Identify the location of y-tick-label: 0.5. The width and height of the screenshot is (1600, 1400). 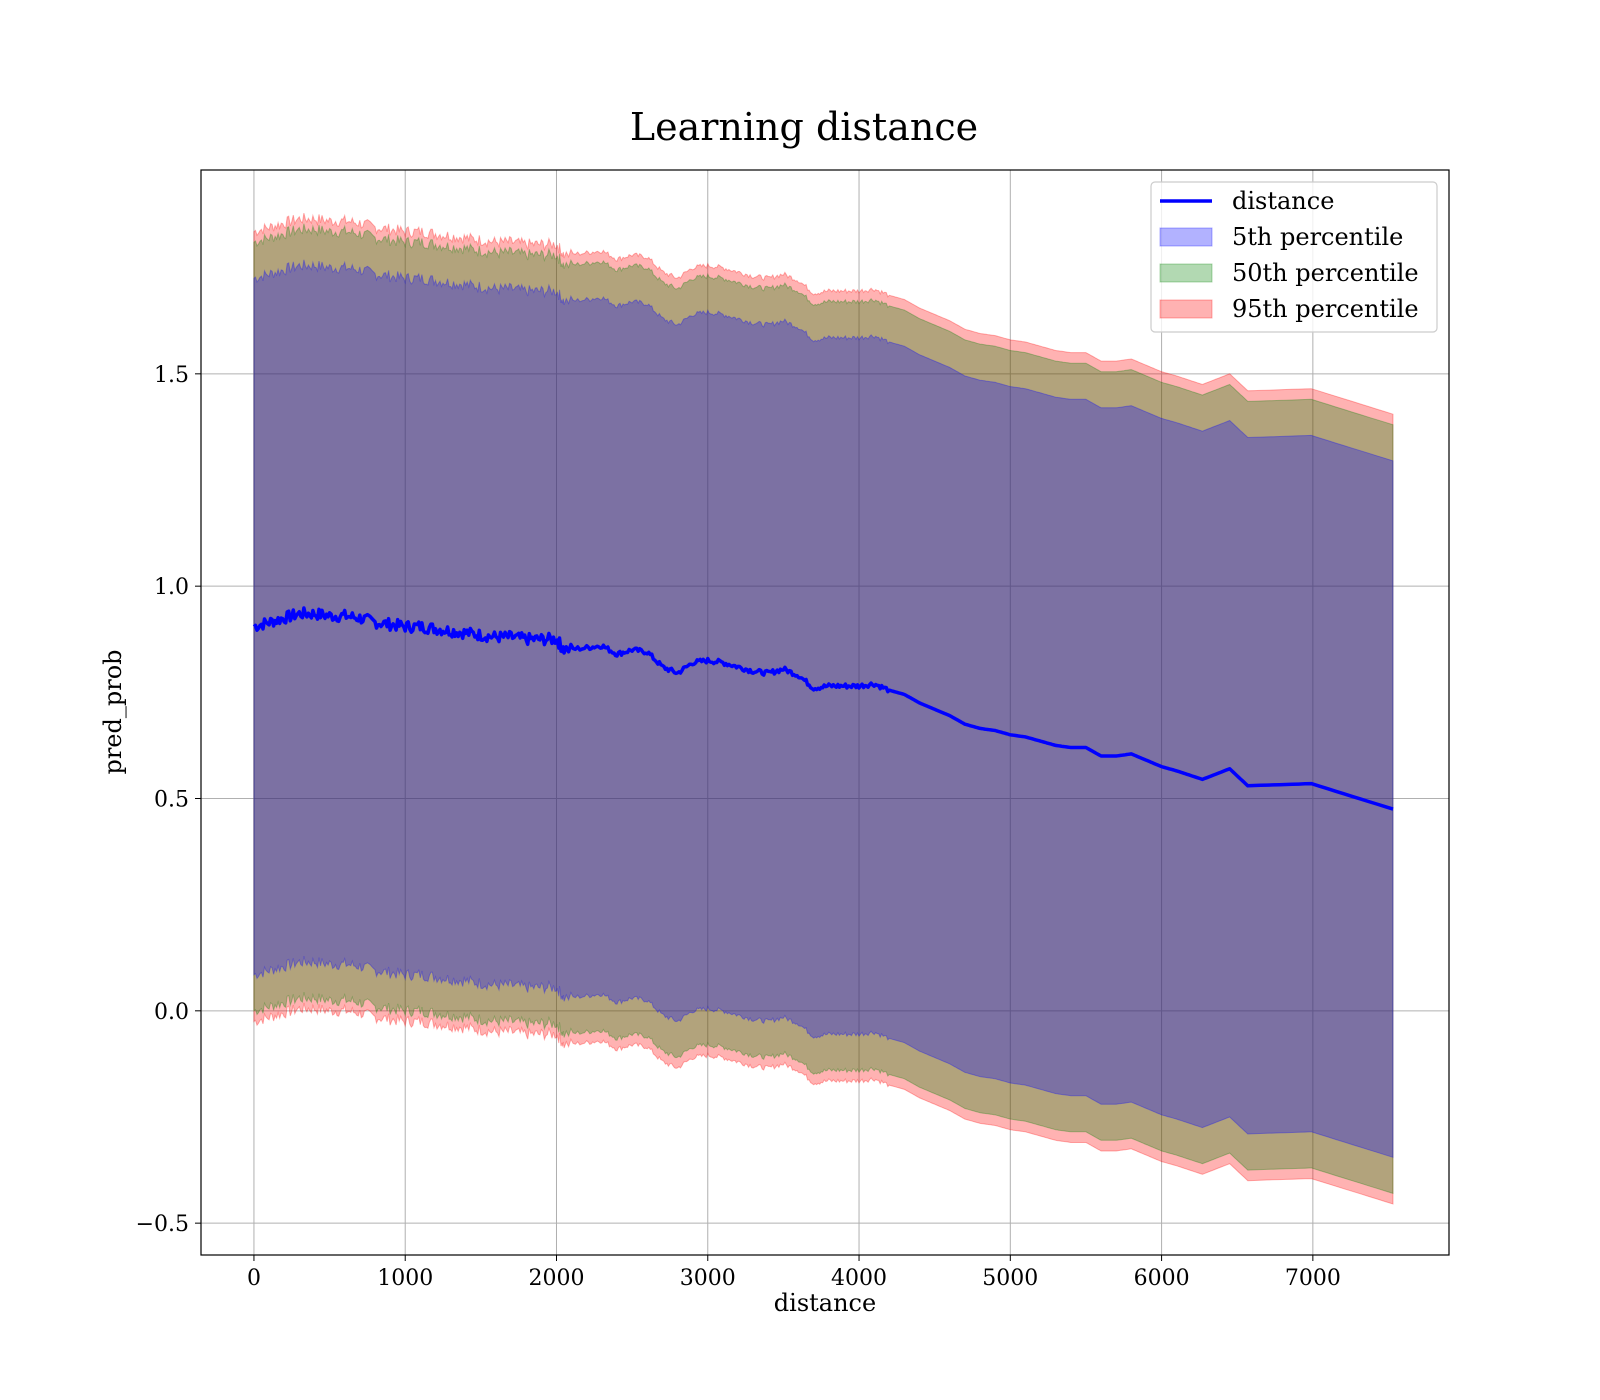
(171, 799).